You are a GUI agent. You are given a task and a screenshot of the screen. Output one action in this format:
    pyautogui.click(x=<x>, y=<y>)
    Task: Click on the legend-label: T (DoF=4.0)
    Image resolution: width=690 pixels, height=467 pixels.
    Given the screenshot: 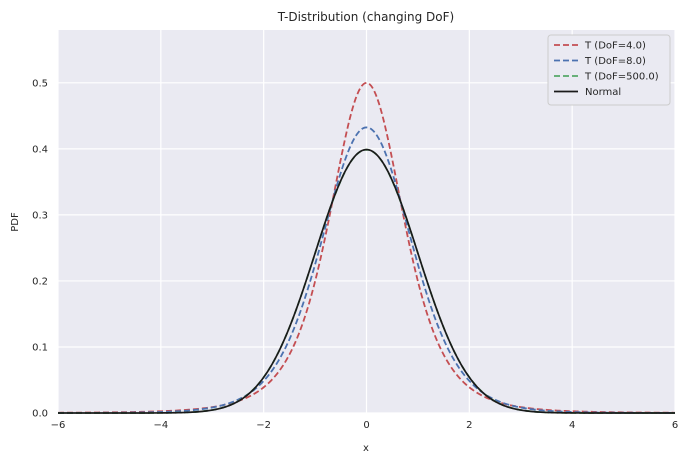 What is the action you would take?
    pyautogui.click(x=615, y=46)
    